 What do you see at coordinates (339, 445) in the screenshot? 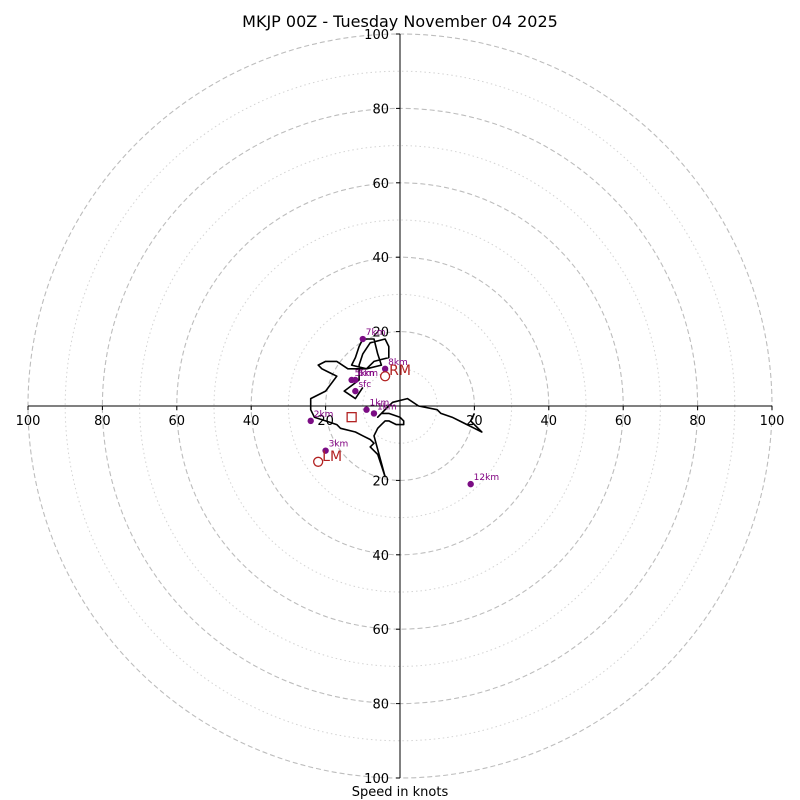
I see `height-marker-label: 3km` at bounding box center [339, 445].